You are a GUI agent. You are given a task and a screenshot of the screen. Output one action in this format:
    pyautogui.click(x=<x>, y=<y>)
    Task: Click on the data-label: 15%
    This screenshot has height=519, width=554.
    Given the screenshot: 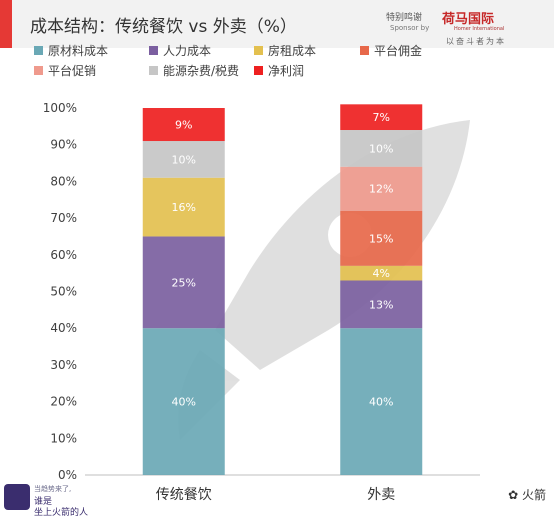 What is the action you would take?
    pyautogui.click(x=381, y=238)
    